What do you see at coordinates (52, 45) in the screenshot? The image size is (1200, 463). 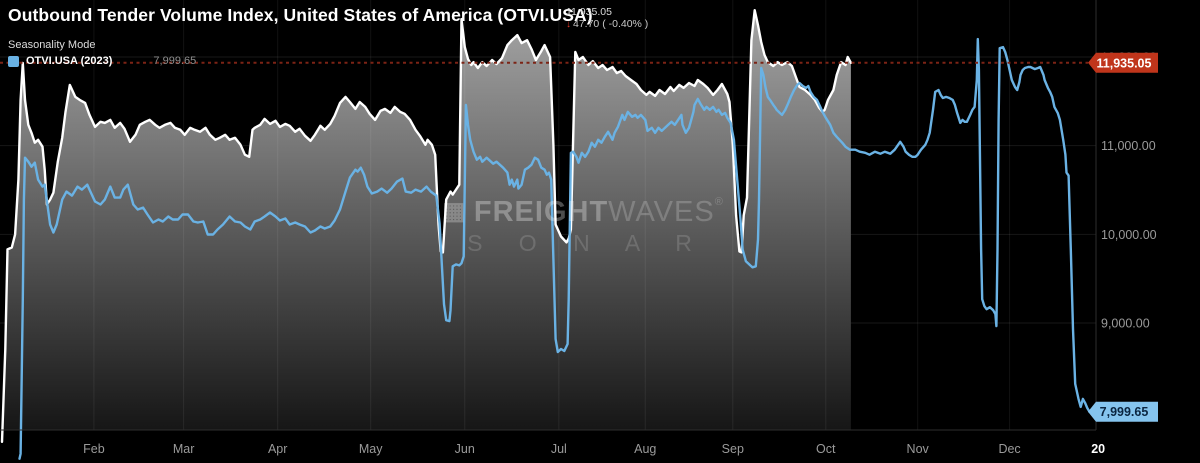 I see `seasonality-mode-label: Seasonality Mode` at bounding box center [52, 45].